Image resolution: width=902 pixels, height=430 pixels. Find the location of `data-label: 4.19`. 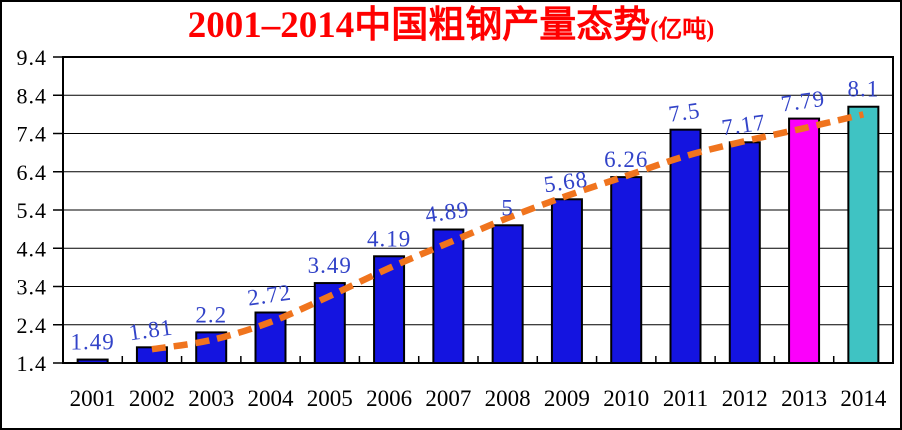

data-label: 4.19 is located at coordinates (389, 238).